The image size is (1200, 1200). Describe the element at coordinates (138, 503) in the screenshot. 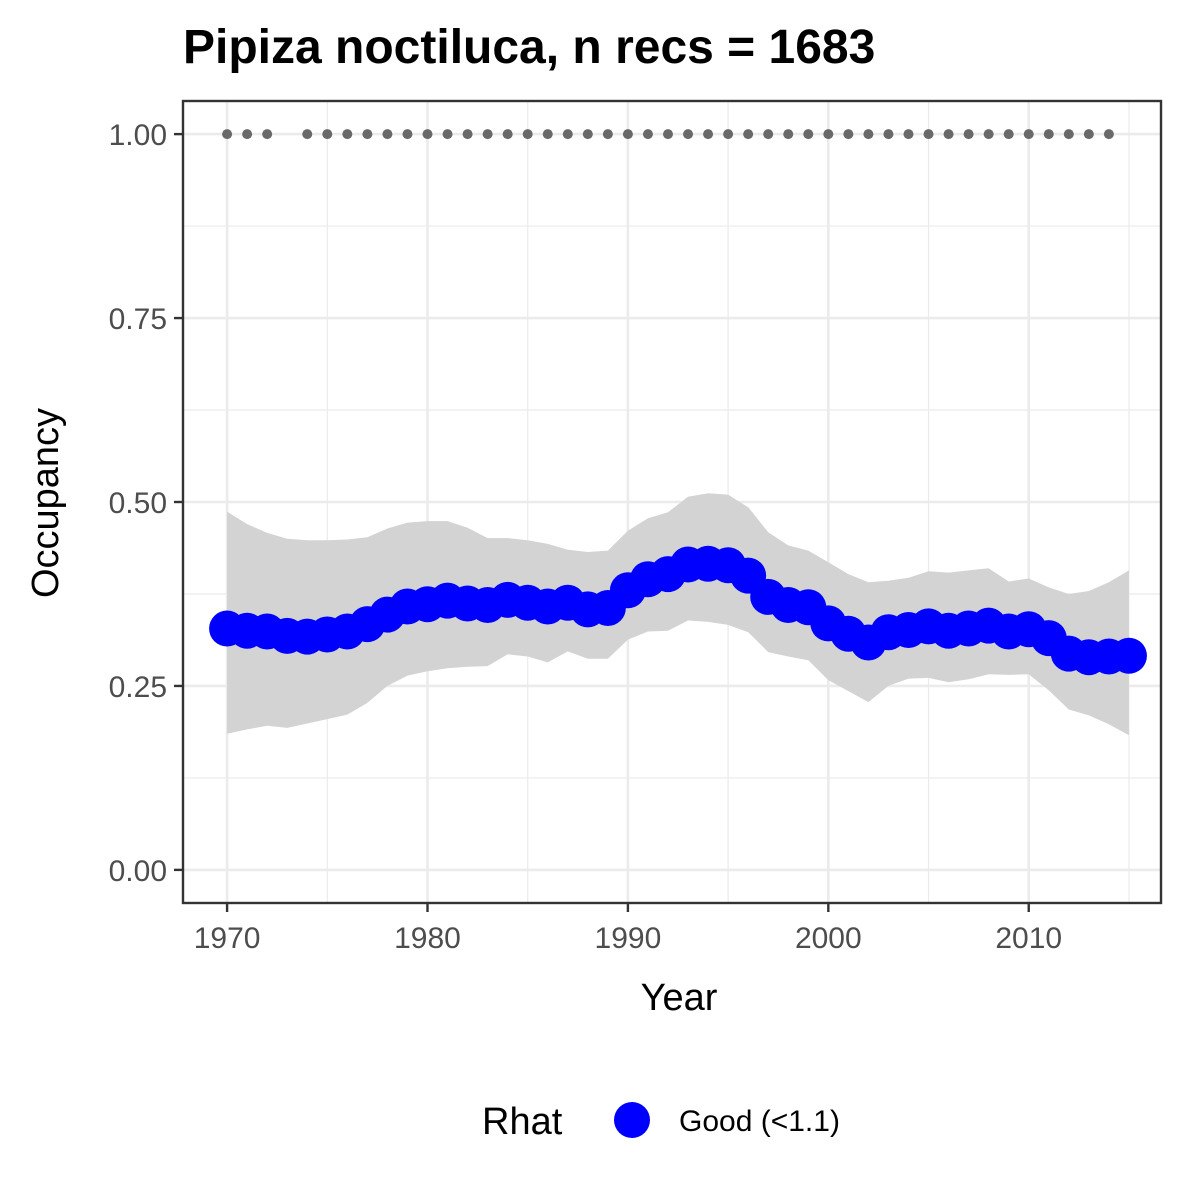

I see `y-tick-label: 0.50` at that location.